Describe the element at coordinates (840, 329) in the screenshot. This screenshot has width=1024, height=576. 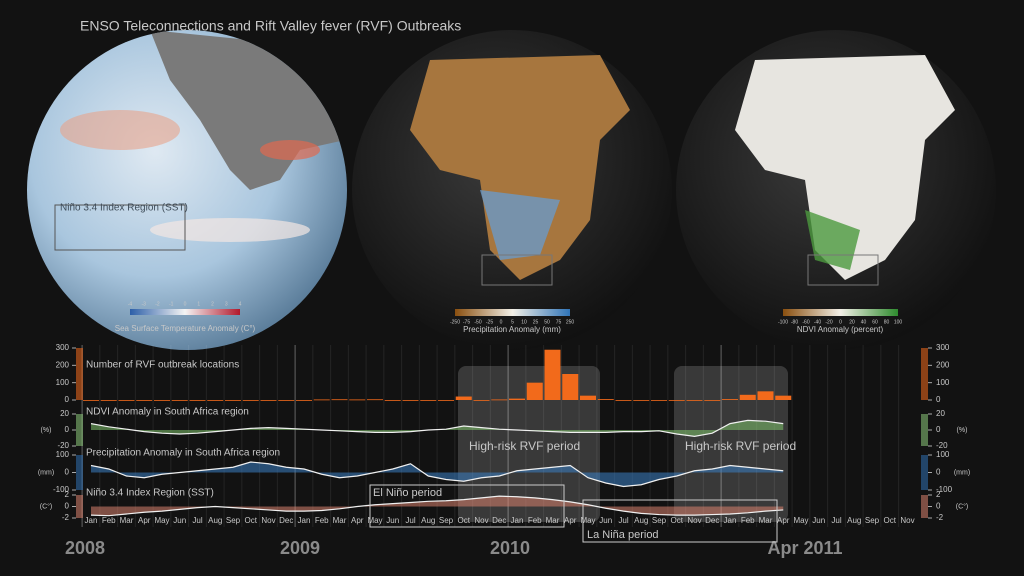
I see `colorbar-label: NDVI Anomaly (percent)` at that location.